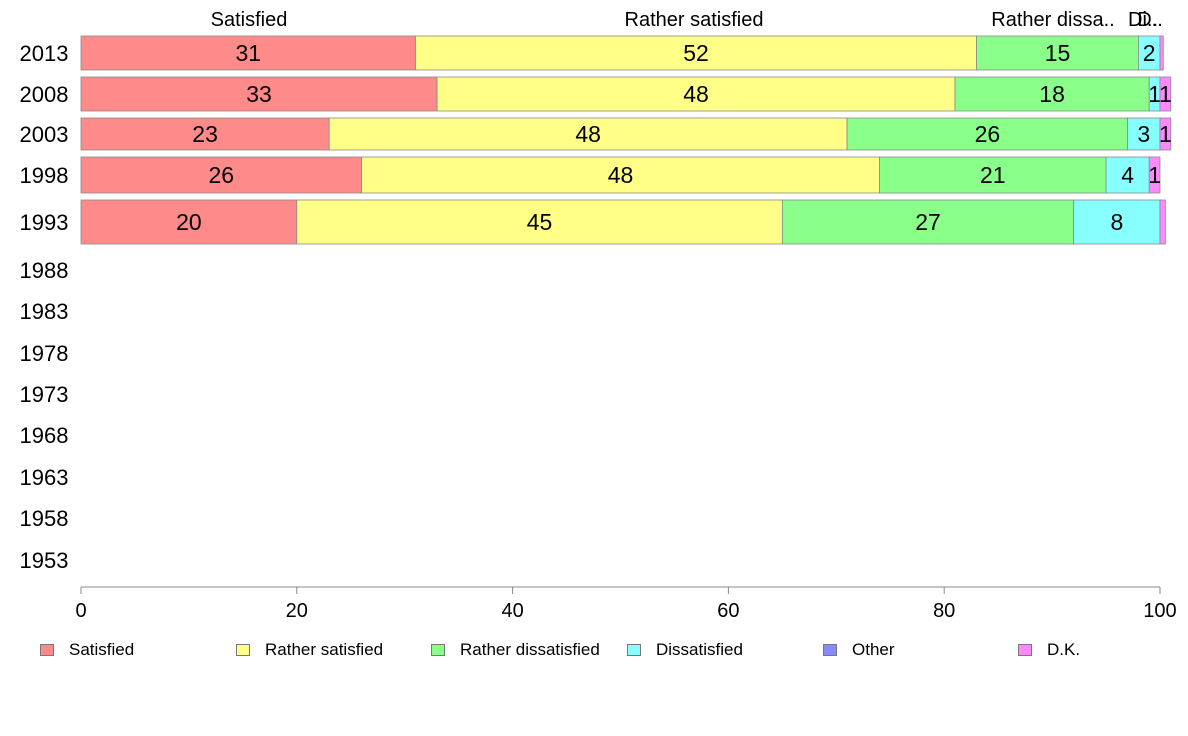  What do you see at coordinates (1143, 134) in the screenshot?
I see `data-label: 3` at bounding box center [1143, 134].